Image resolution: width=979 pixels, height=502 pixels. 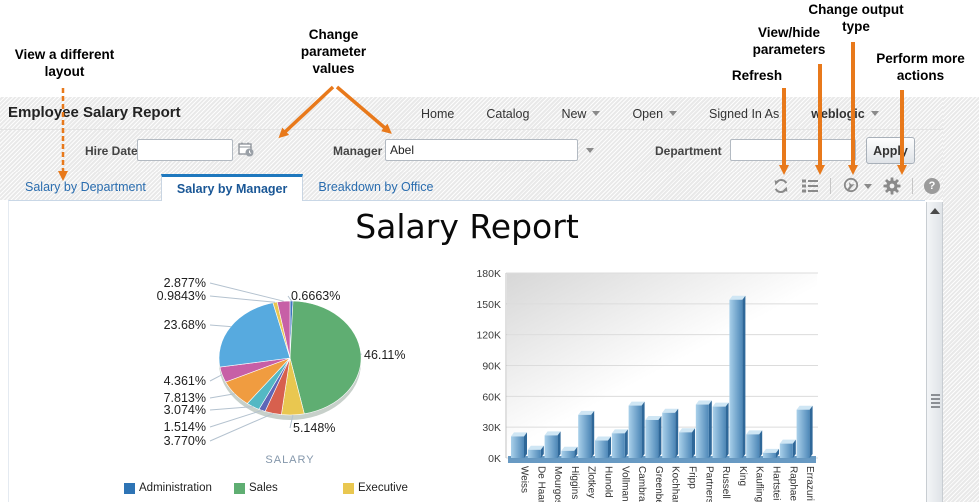 What do you see at coordinates (932, 186) in the screenshot?
I see `help-icon: ?` at bounding box center [932, 186].